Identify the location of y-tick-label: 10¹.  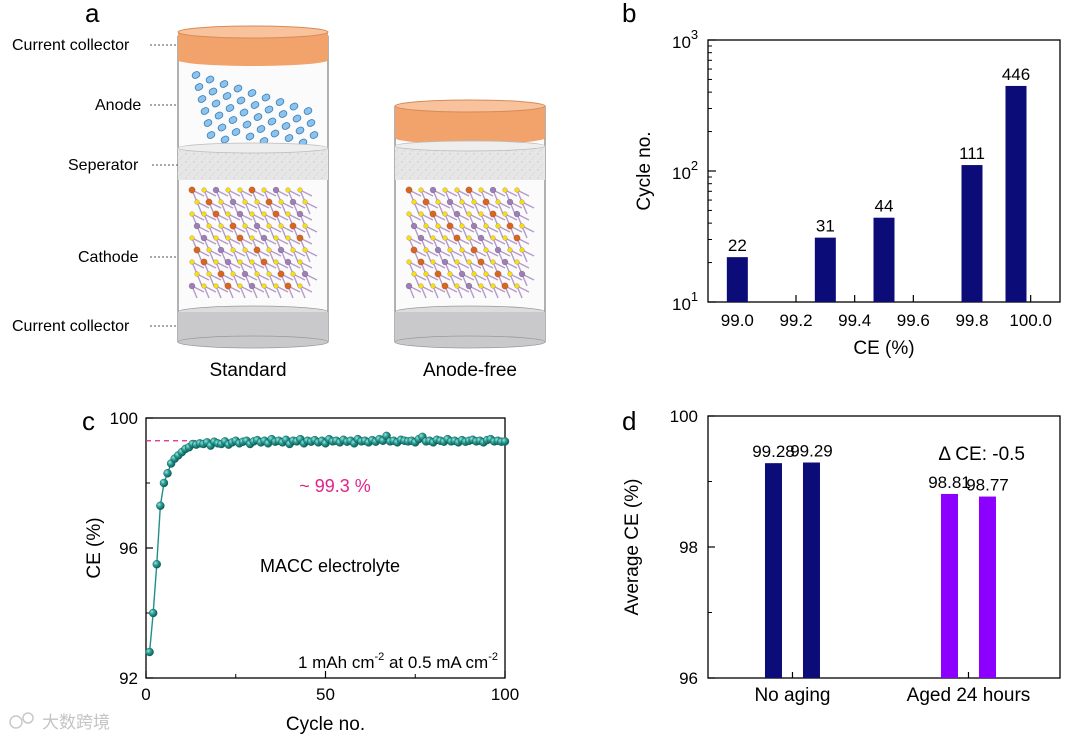
(685, 301).